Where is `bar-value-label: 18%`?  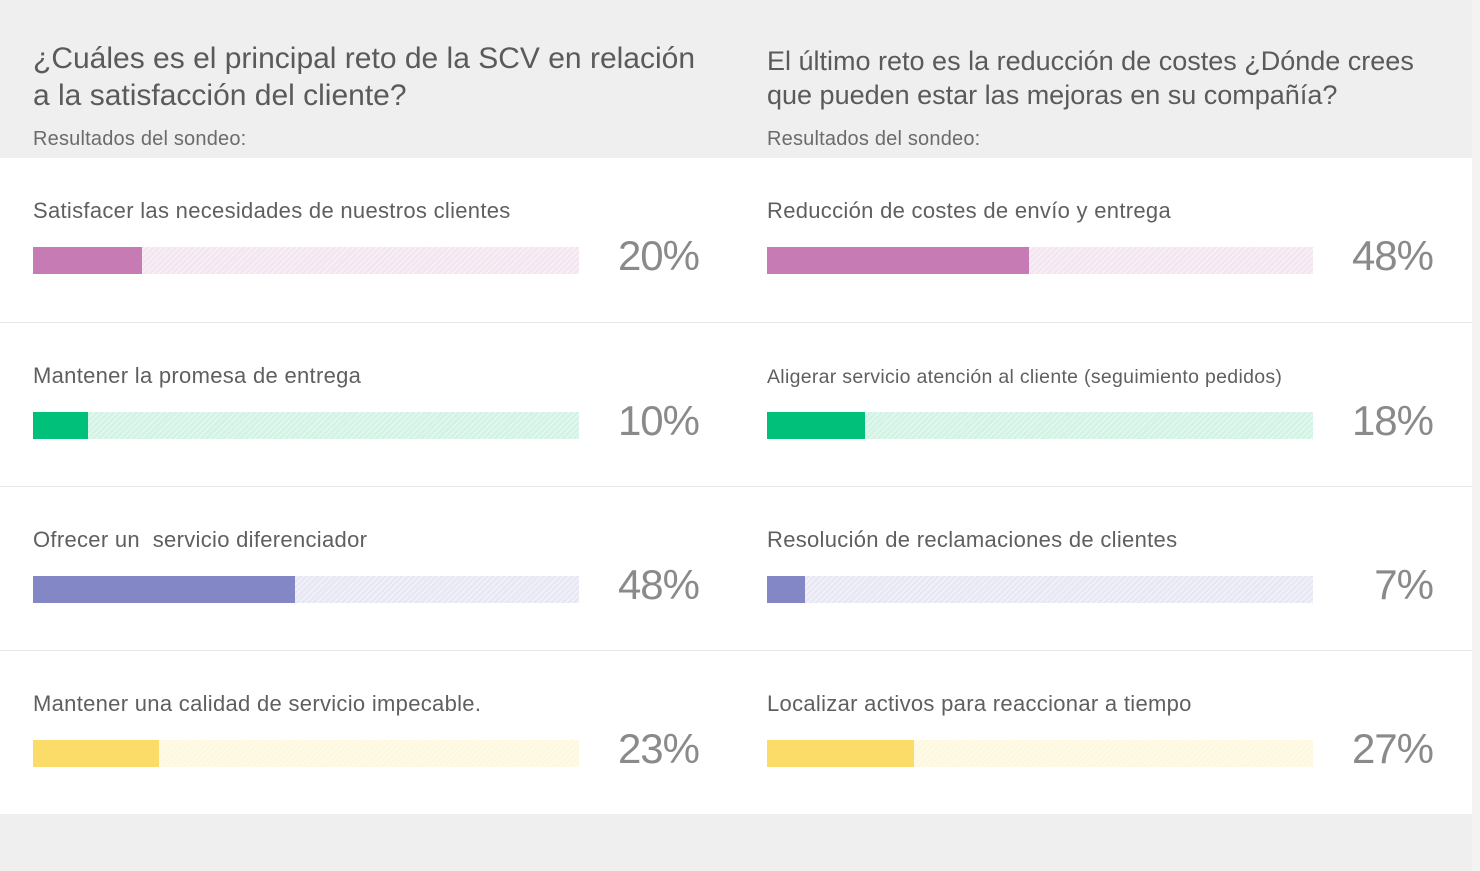 bar-value-label: 18% is located at coordinates (1392, 420).